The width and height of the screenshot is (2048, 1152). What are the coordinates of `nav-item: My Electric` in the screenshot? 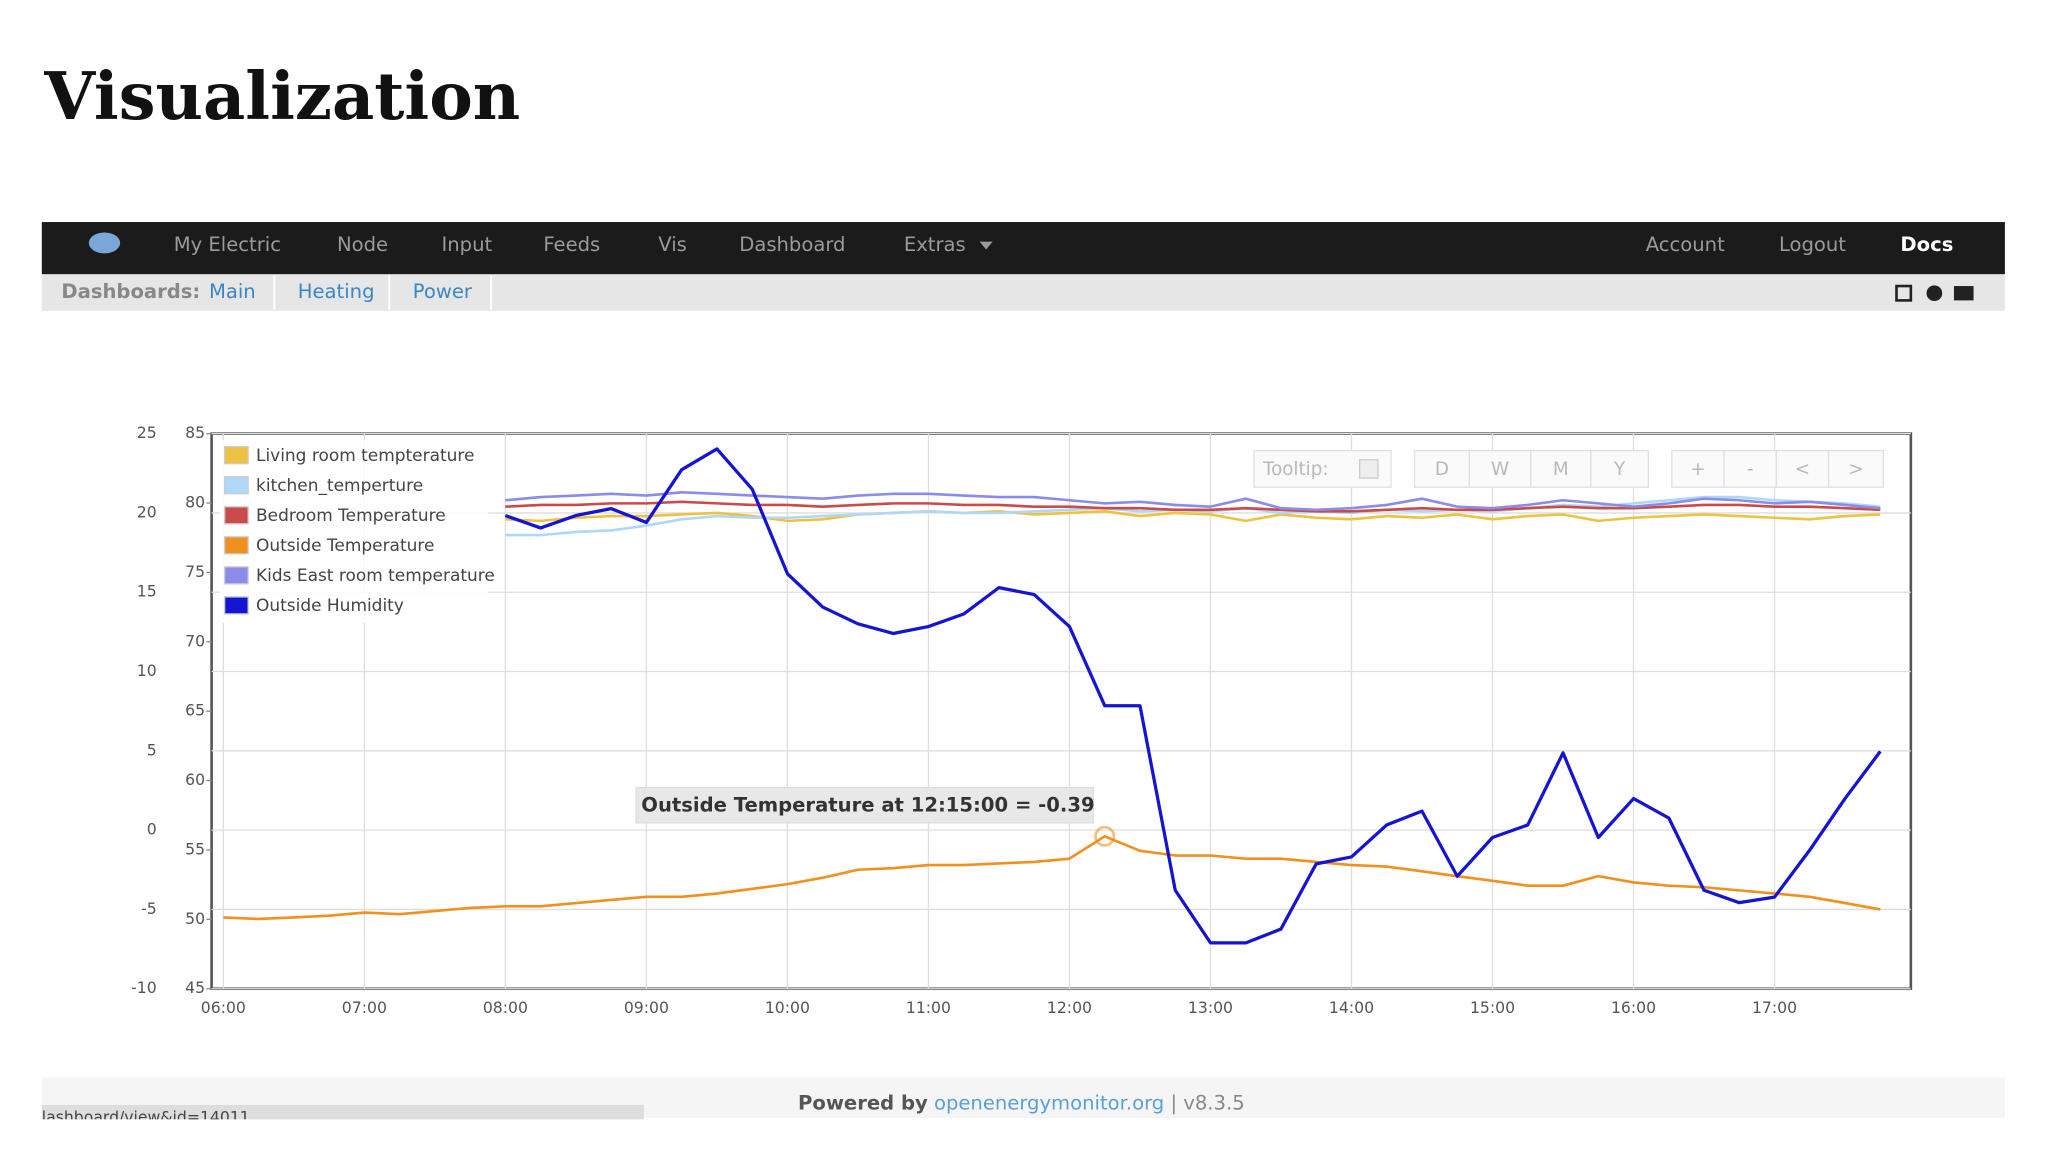 It's located at (227, 244).